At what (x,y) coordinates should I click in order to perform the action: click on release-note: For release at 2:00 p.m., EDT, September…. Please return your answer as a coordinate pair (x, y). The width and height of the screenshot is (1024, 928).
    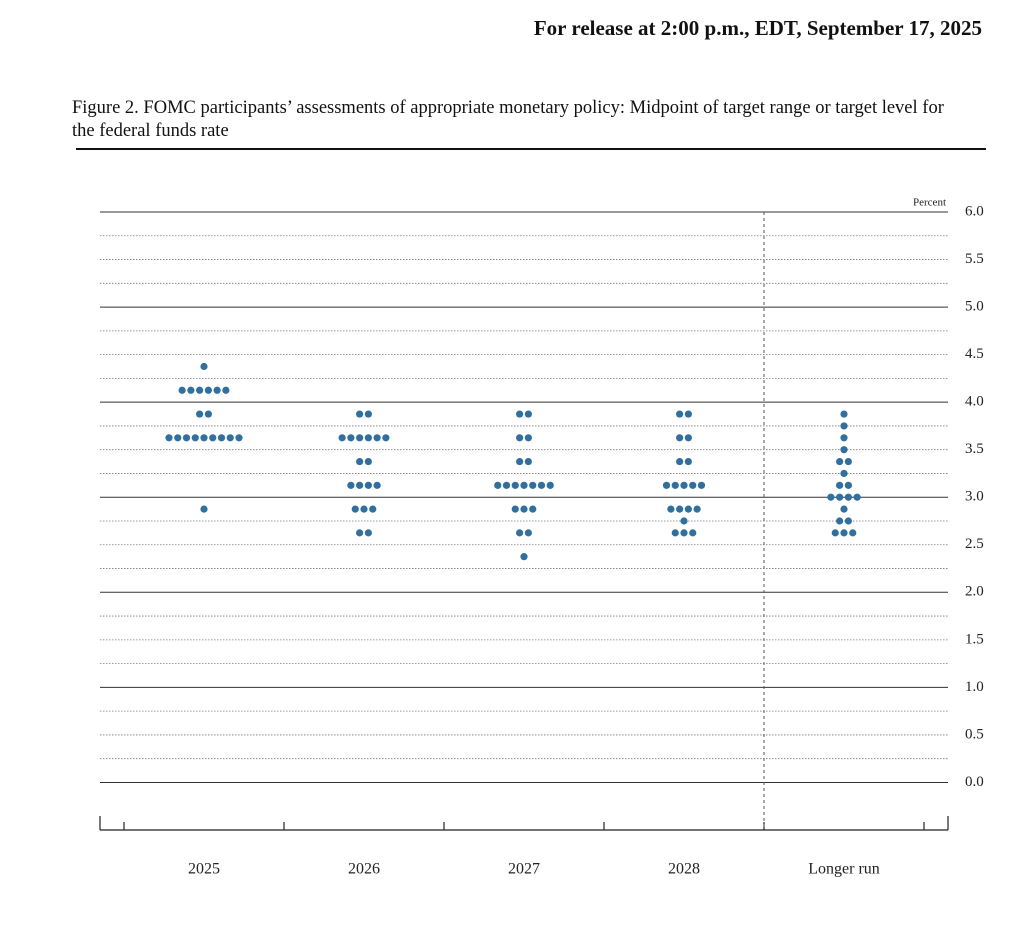
    Looking at the image, I should click on (757, 28).